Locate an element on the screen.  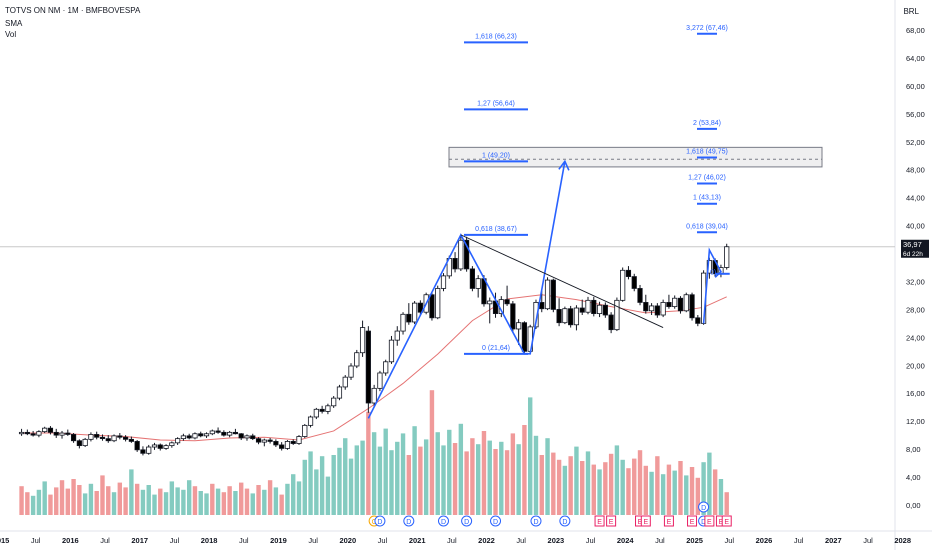
event-marker-label: C is located at coordinates (374, 522).